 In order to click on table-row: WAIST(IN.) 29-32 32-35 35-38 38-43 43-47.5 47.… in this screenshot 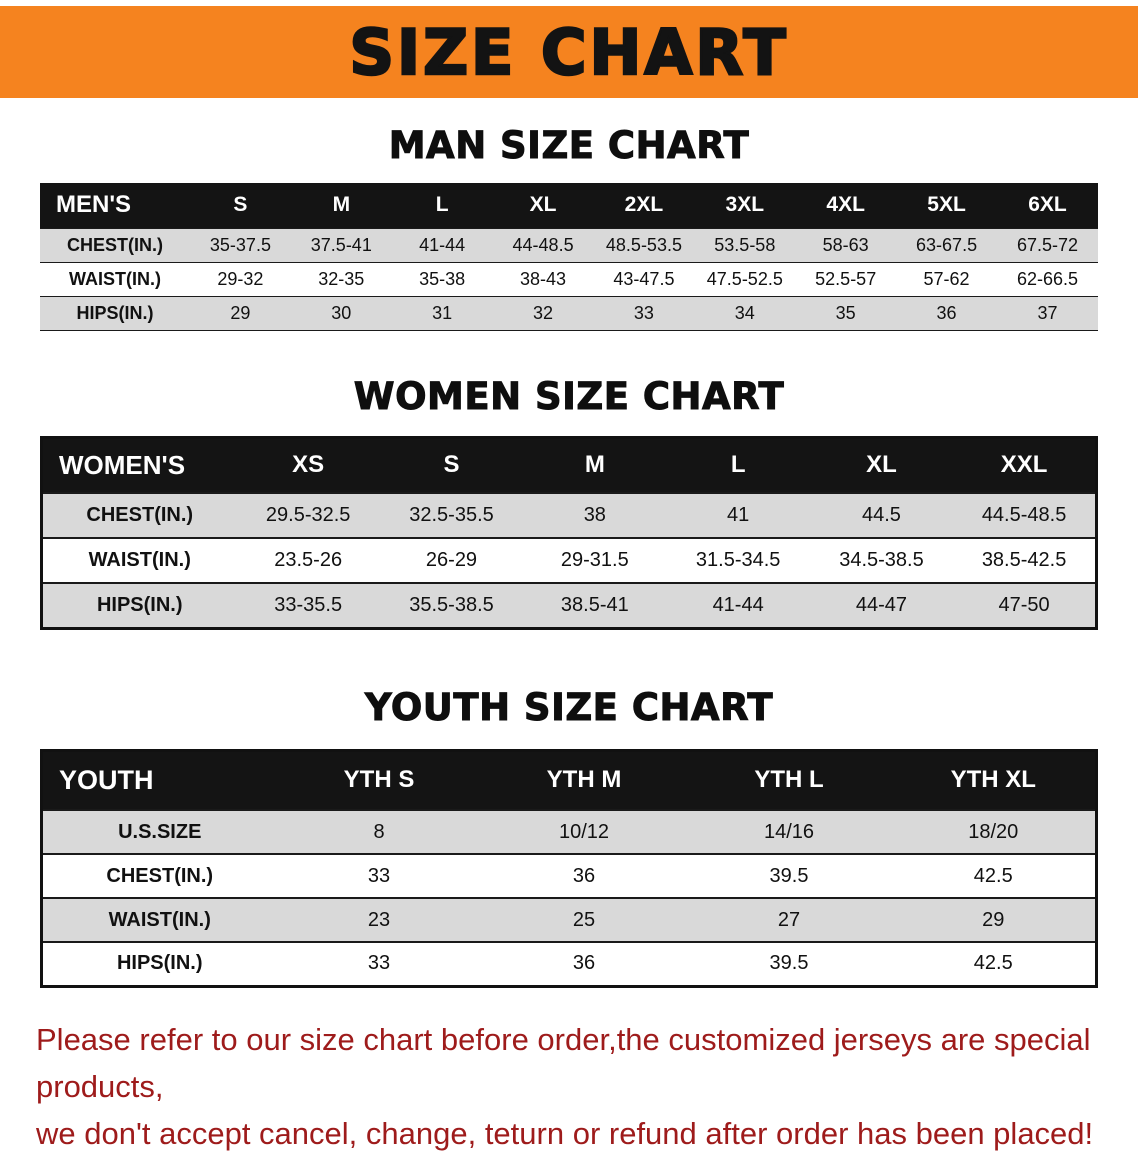, I will do `click(569, 279)`.